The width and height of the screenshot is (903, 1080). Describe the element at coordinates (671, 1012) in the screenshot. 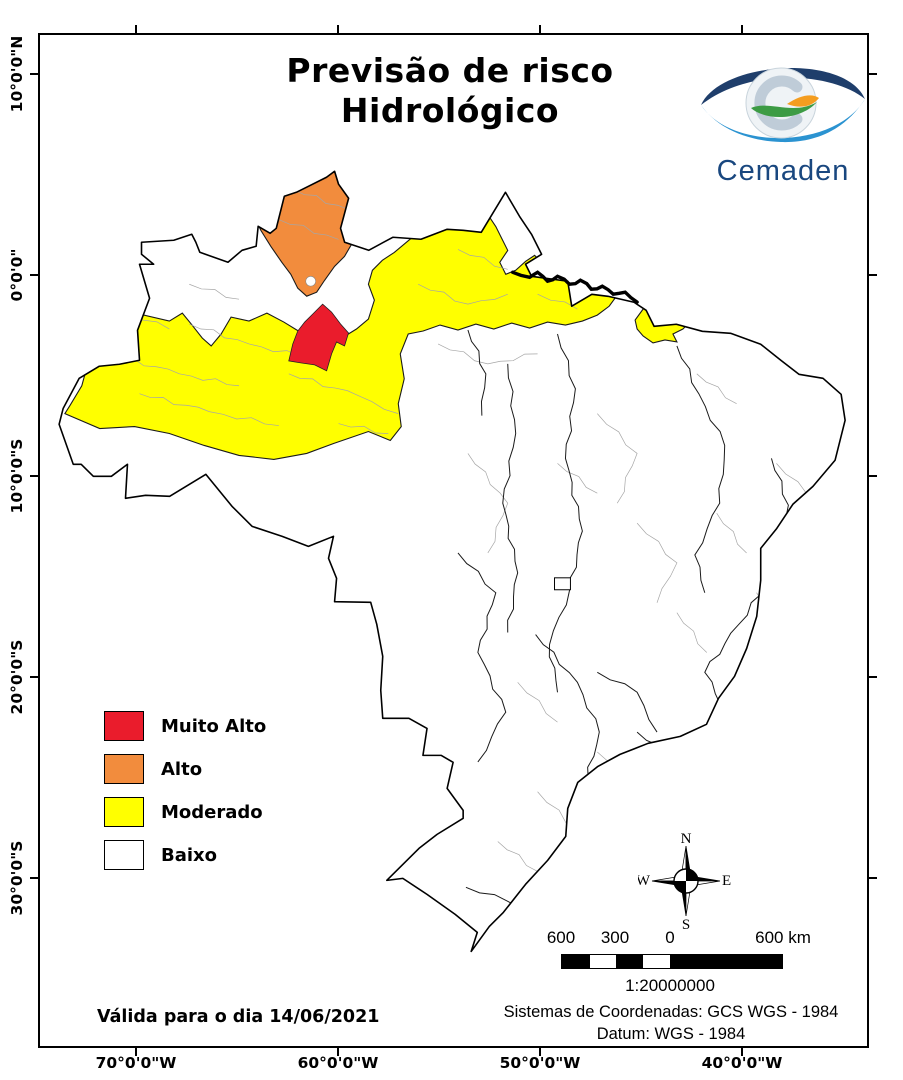

I see `coordsys-line1: Sistemas de Coordenadas: GCS WGS - 1984` at that location.